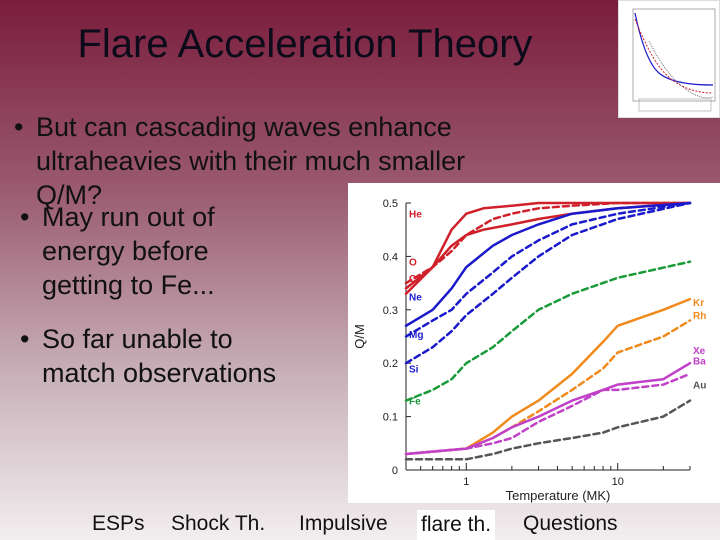 The width and height of the screenshot is (720, 540). I want to click on series-label-au: Au, so click(699, 386).